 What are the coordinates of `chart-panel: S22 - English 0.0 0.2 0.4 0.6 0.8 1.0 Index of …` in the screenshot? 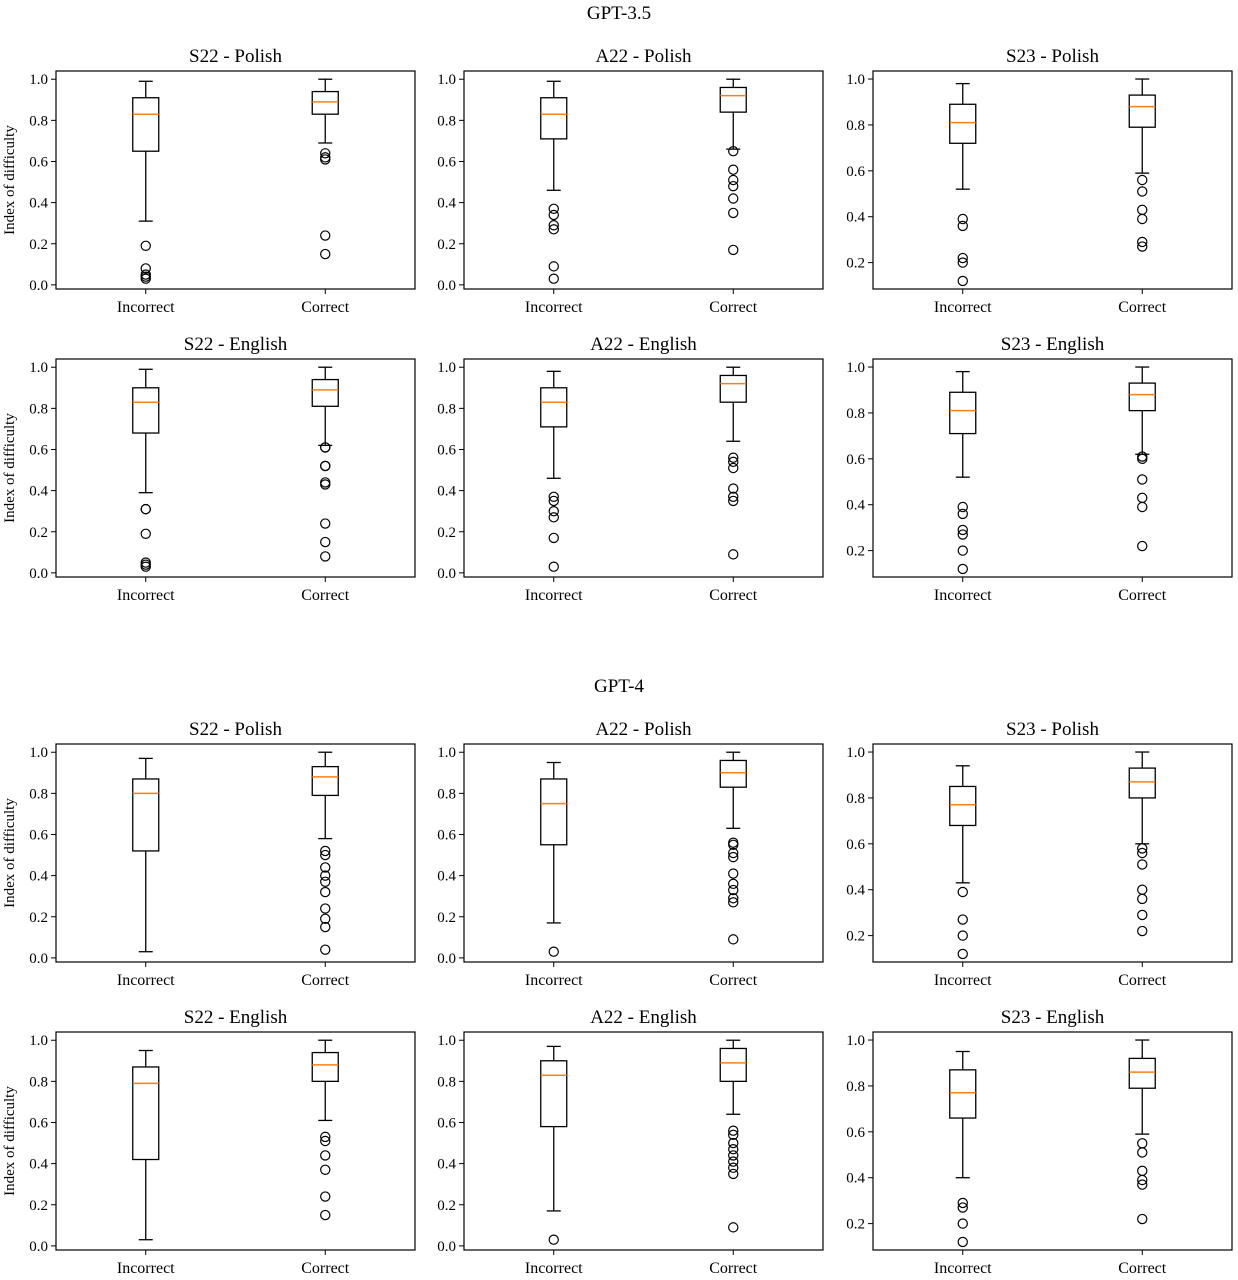 It's located at (209, 1142).